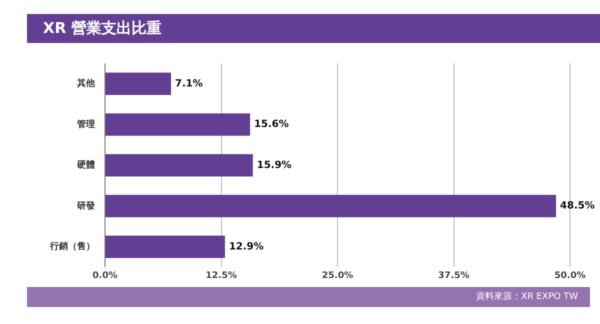  What do you see at coordinates (271, 124) in the screenshot?
I see `data-label: 15.6%` at bounding box center [271, 124].